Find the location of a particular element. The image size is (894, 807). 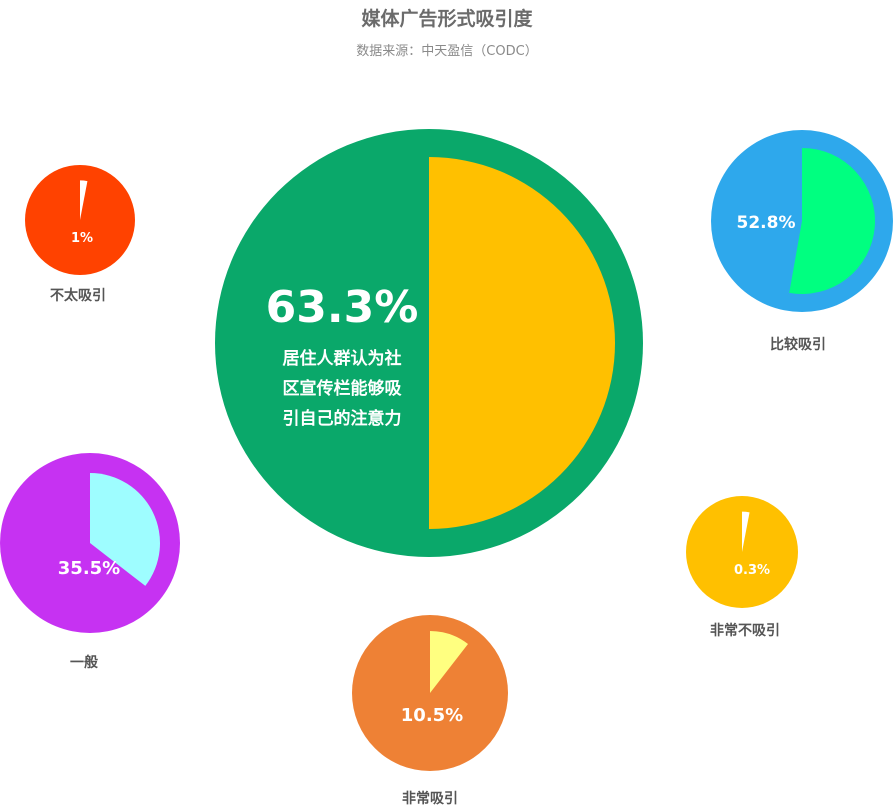

main-pie-slice is located at coordinates (522, 343).